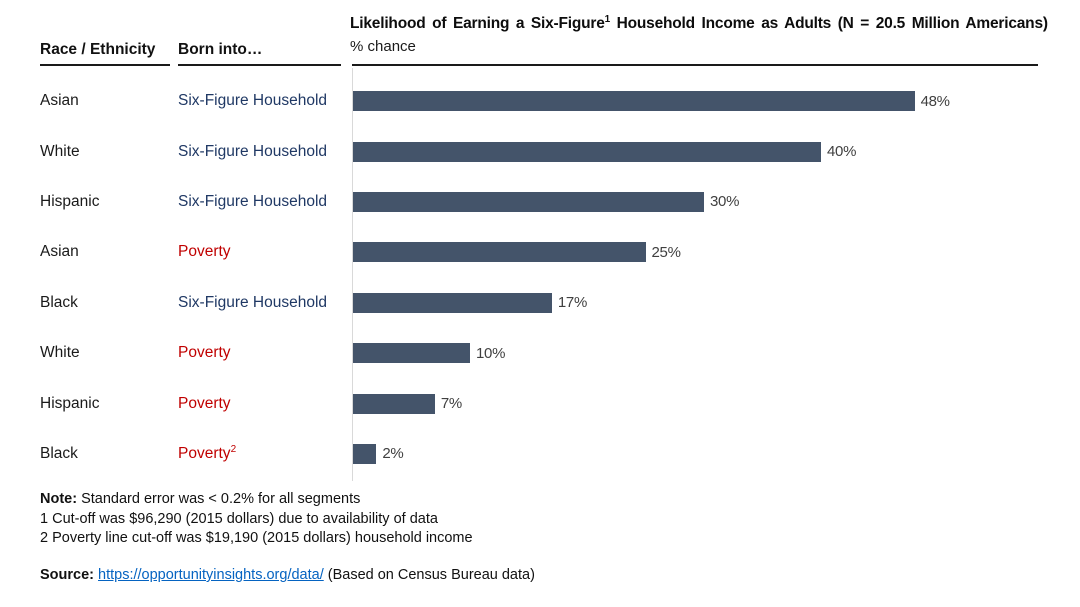 This screenshot has width=1080, height=607. I want to click on born-into-label: Poverty2, so click(207, 453).